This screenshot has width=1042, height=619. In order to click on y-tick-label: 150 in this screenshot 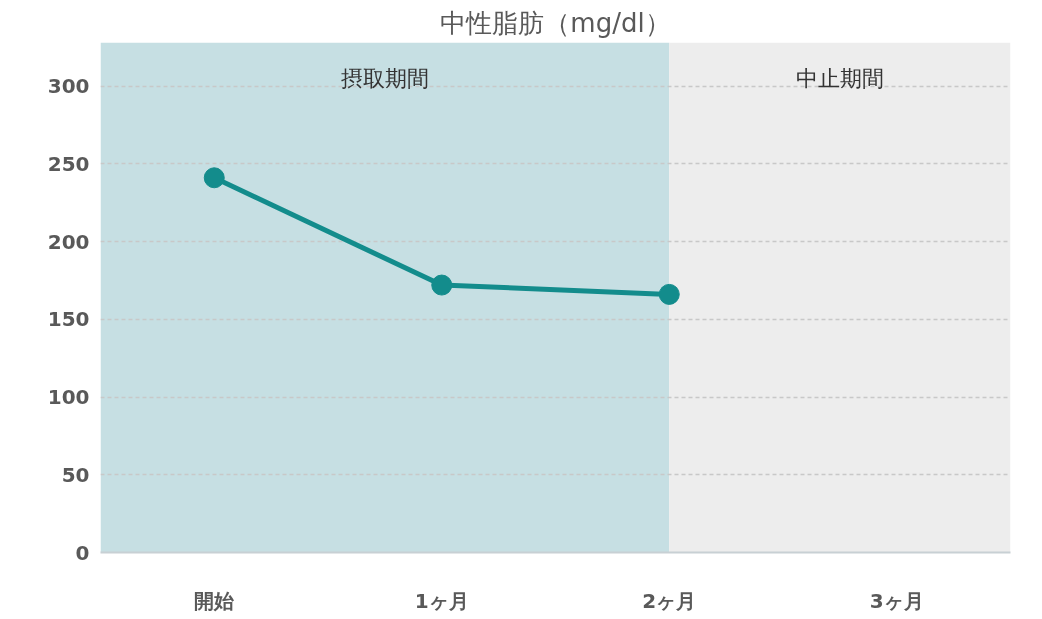, I will do `click(68, 319)`.